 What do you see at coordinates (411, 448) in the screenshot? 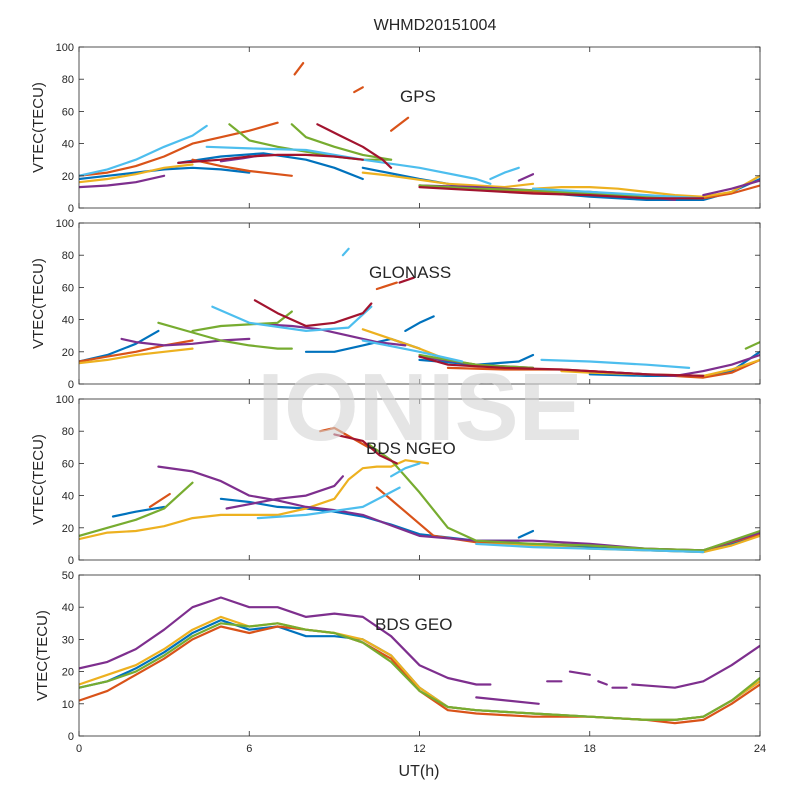
I see `panel-annotation: BDS NGEO` at bounding box center [411, 448].